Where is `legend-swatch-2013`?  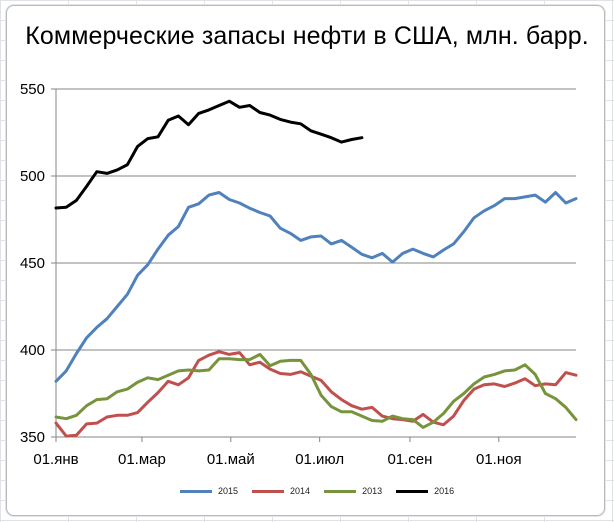
legend-swatch-2013 is located at coordinates (340, 491).